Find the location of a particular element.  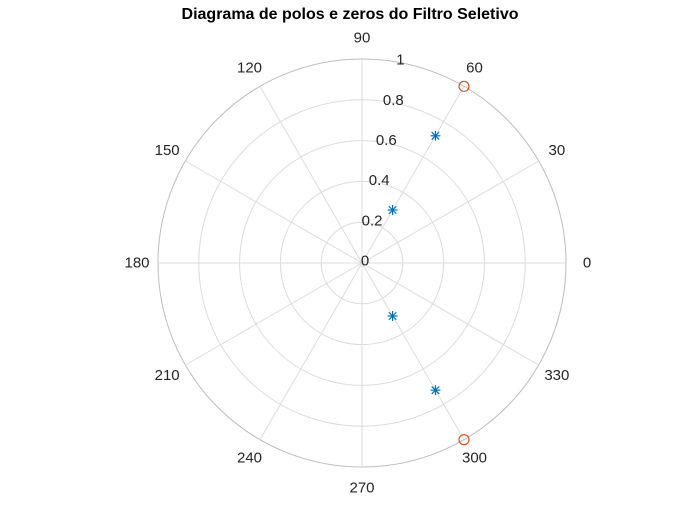

theta-tick-label: 0 is located at coordinates (587, 263).